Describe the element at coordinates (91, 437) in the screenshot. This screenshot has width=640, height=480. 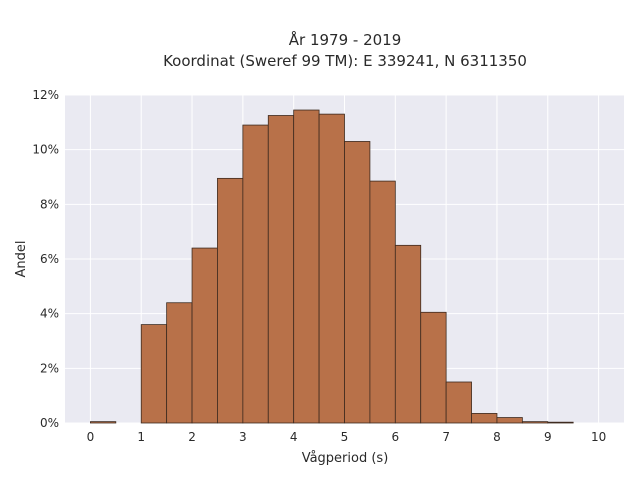
I see `x-tick-label: 0` at that location.